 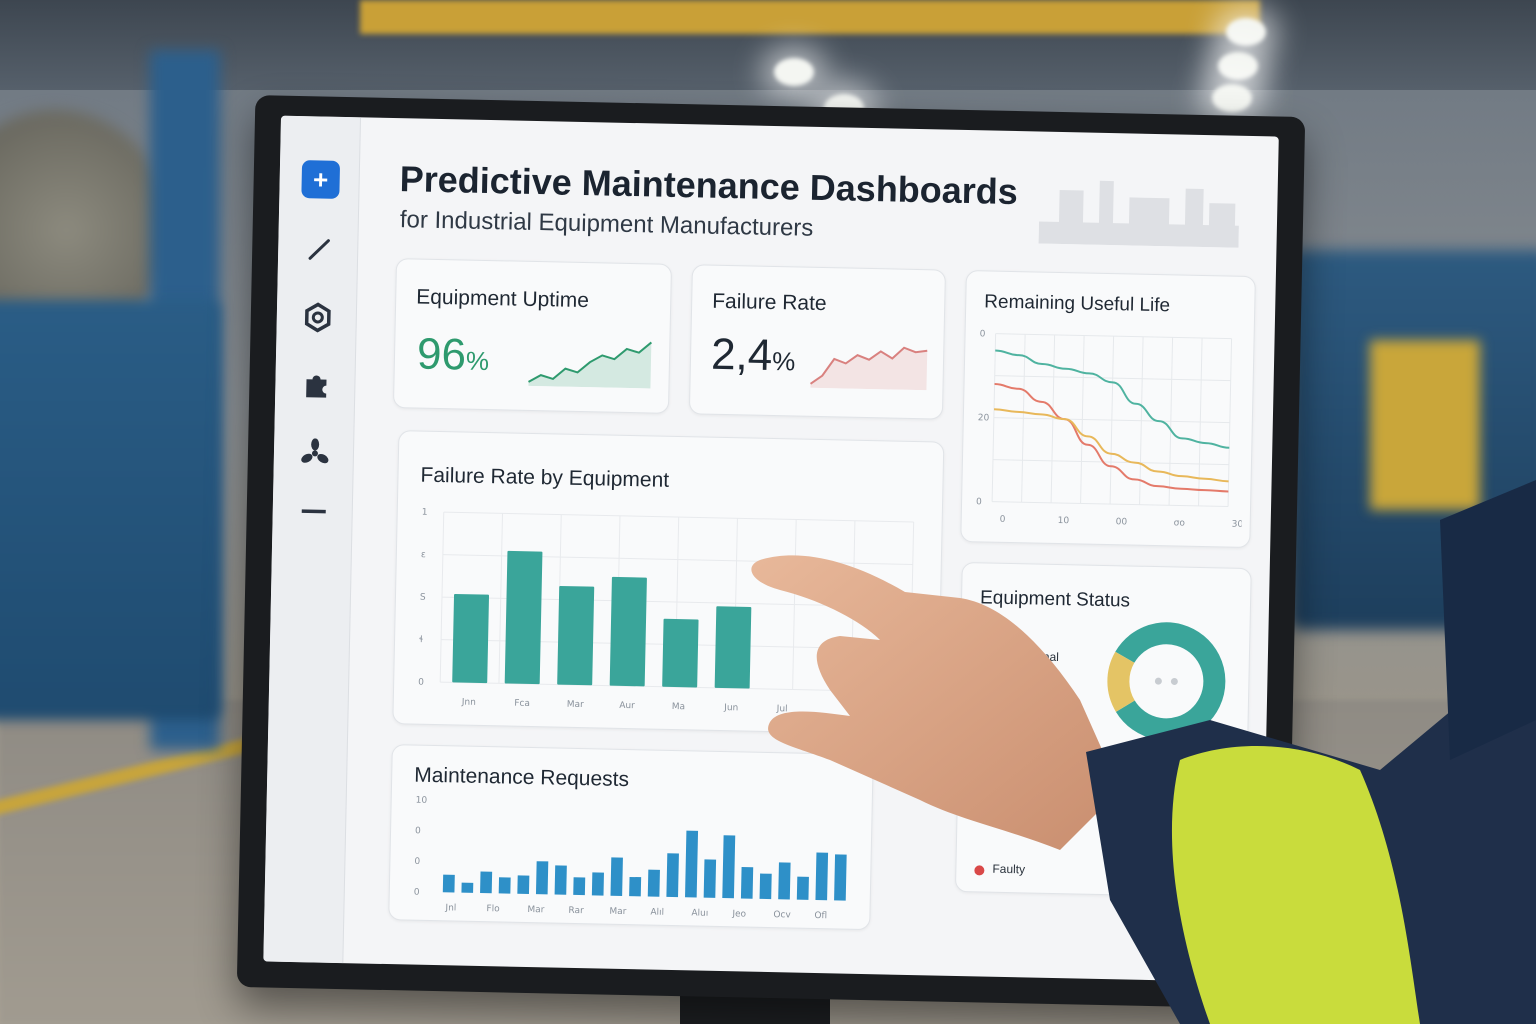 What do you see at coordinates (1103, 729) in the screenshot?
I see `equipment-status-card: Equipment Status Operational ring Faulty` at bounding box center [1103, 729].